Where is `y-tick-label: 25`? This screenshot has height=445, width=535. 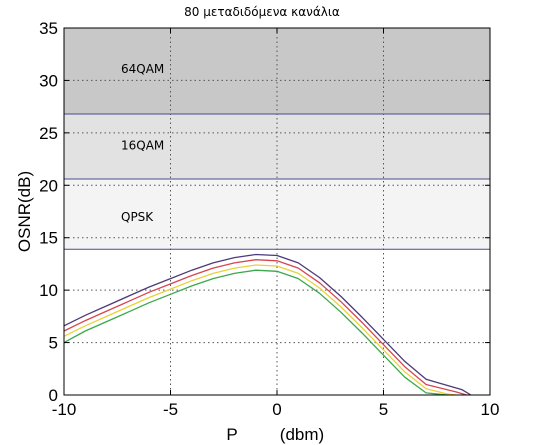 y-tick-label: 25 is located at coordinates (48, 133).